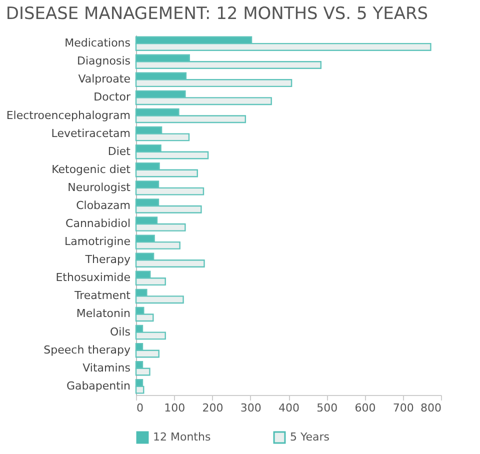 The image size is (480, 454). Describe the element at coordinates (104, 61) in the screenshot. I see `y-tick-label: Diagnosis` at that location.